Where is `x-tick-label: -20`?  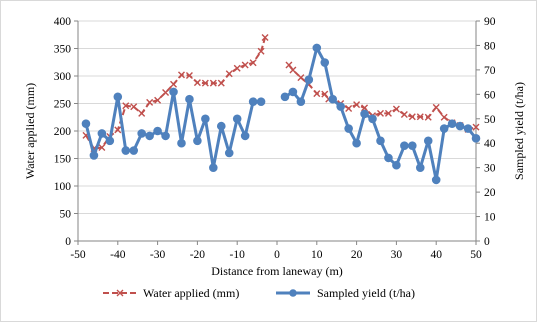
x-tick-label: -20 is located at coordinates (198, 255).